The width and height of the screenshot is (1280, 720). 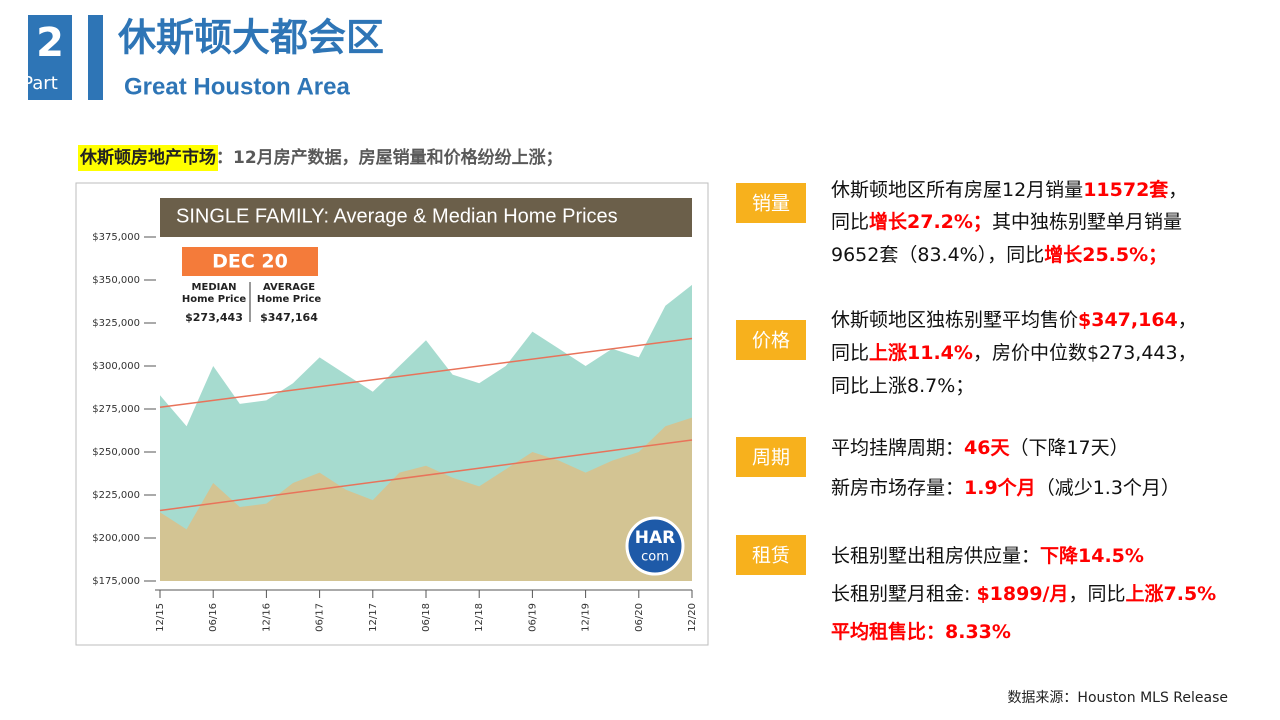 I want to click on logo-text: HAR, so click(x=655, y=538).